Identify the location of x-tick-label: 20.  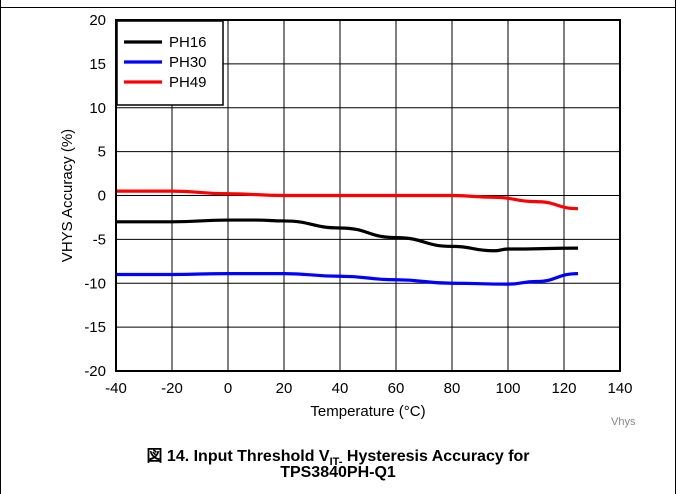
(284, 388).